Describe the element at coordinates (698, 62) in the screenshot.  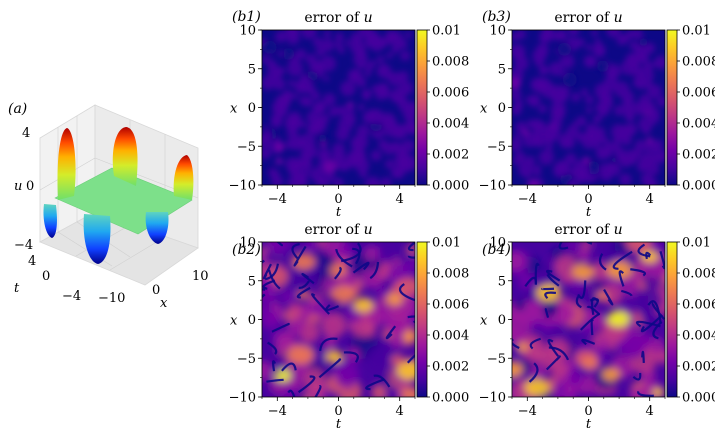
I see `colorbar-tick-label: 0.008` at that location.